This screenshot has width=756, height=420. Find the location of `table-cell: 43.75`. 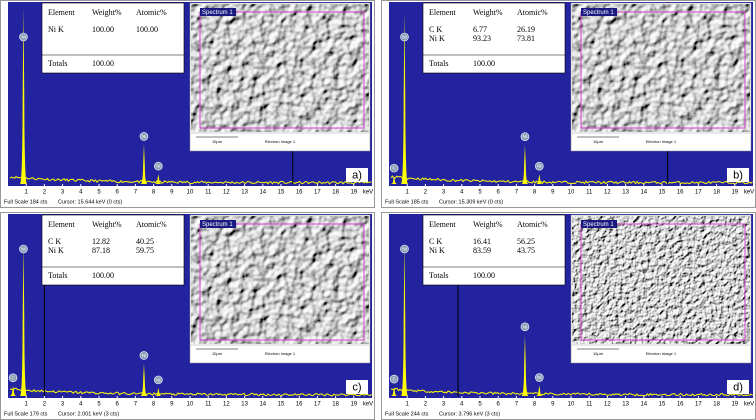

table-cell: 43.75 is located at coordinates (526, 250).